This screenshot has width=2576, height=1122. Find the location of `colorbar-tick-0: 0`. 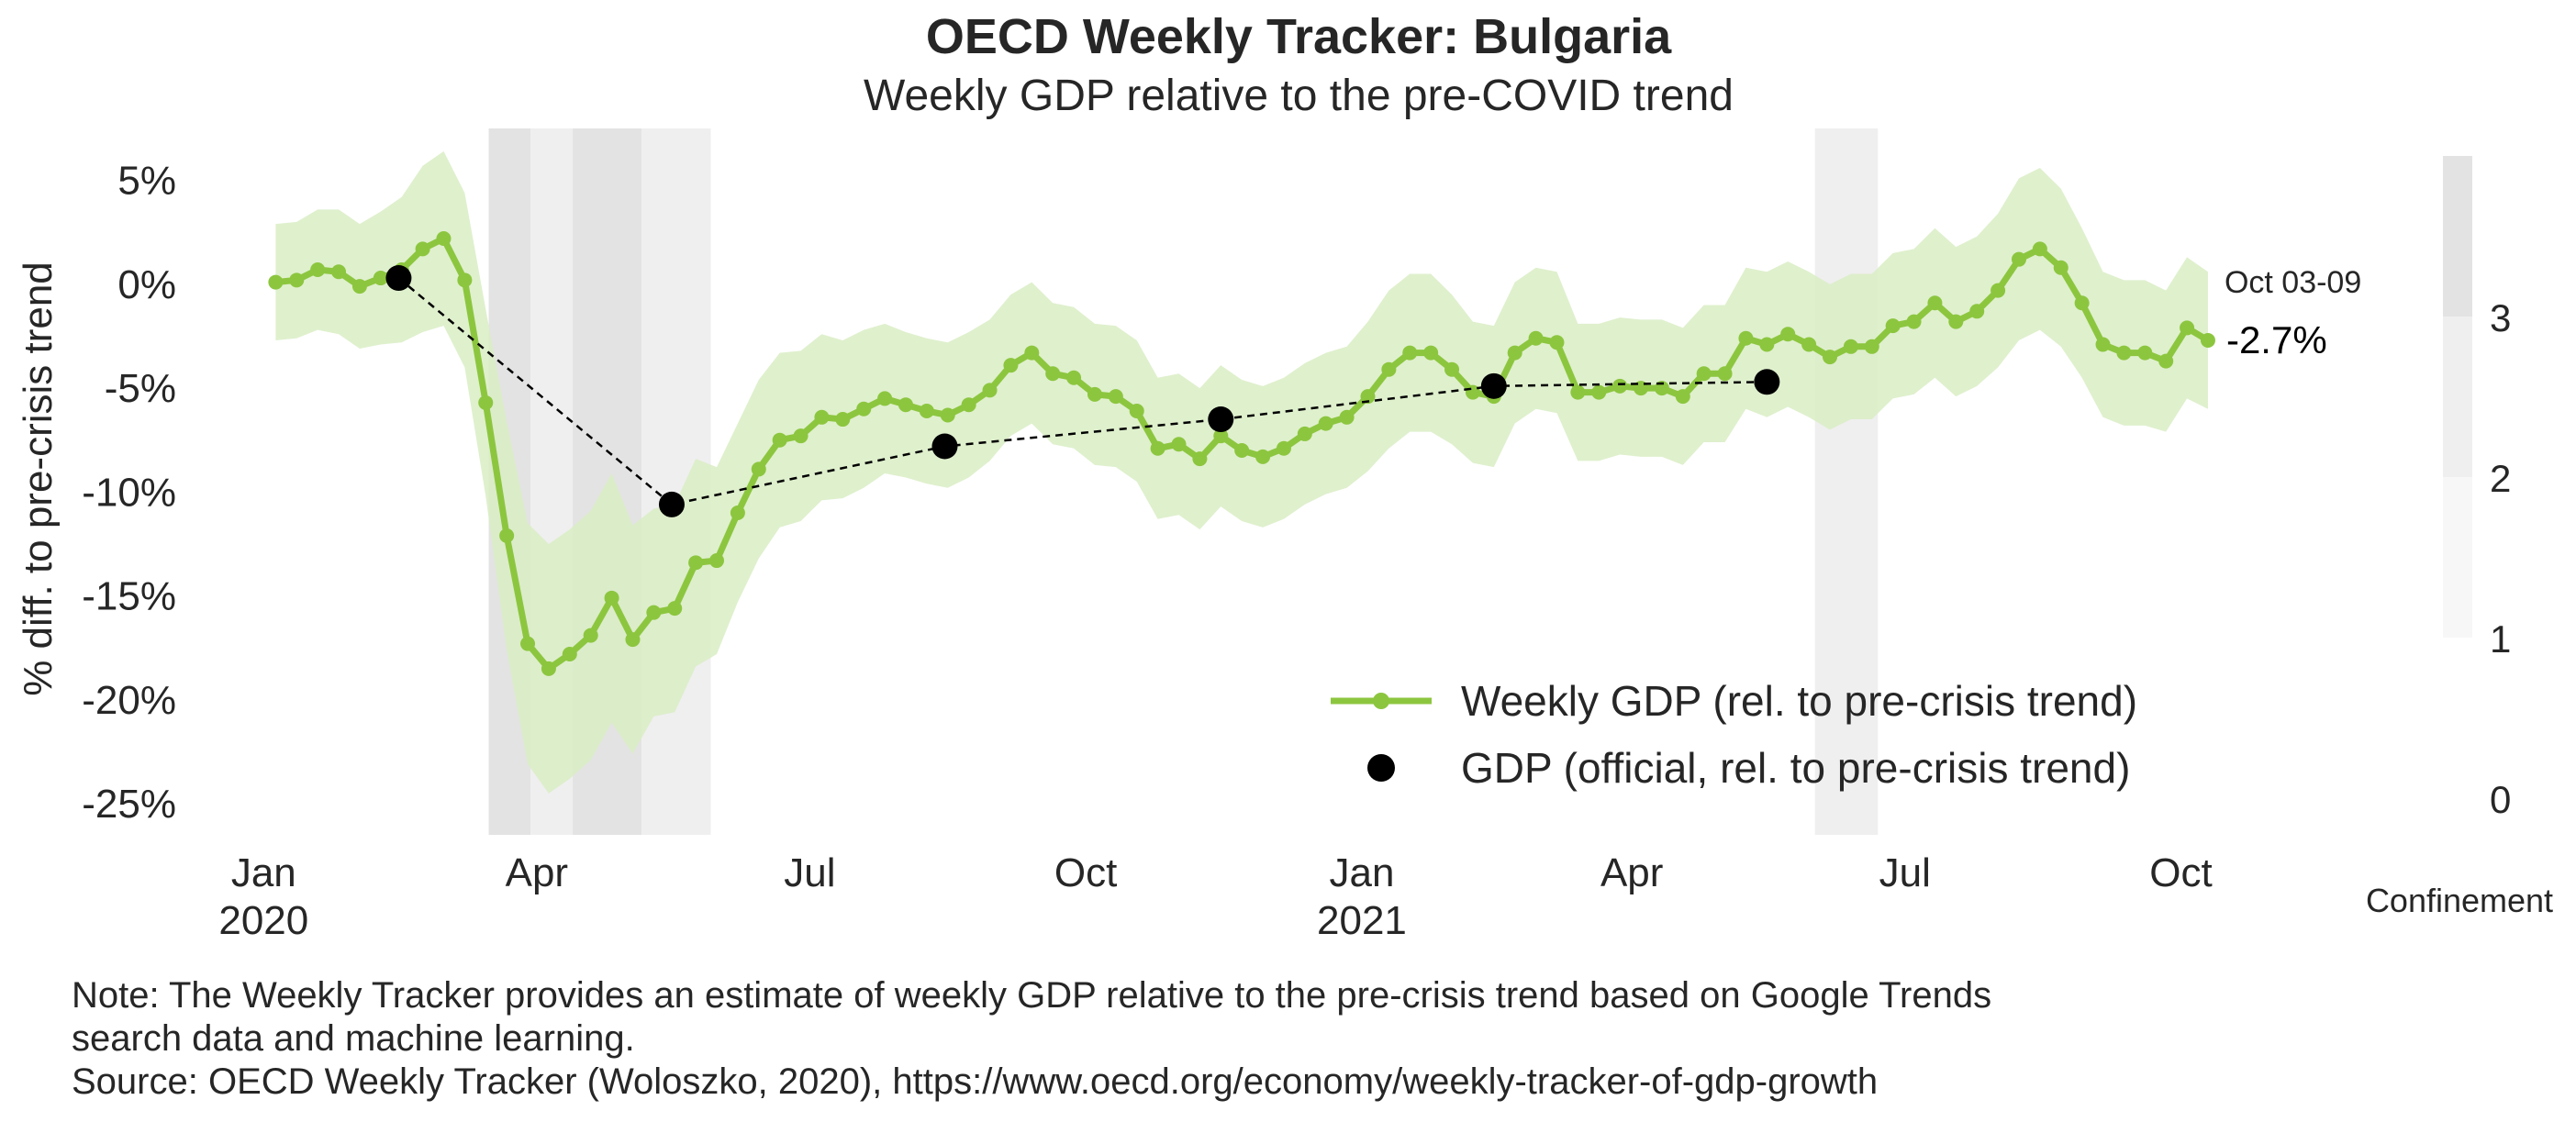

colorbar-tick-0: 0 is located at coordinates (2500, 800).